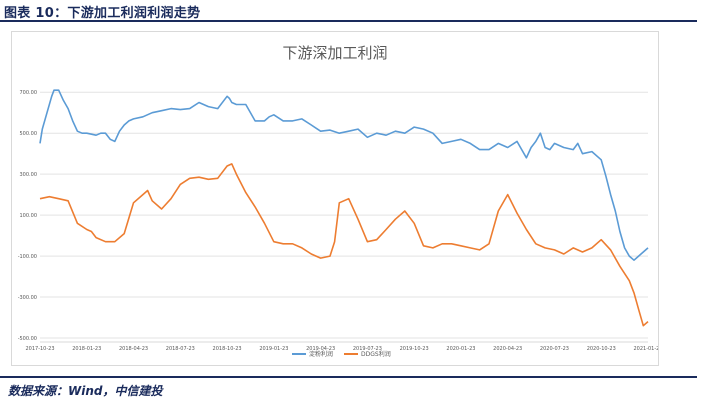  What do you see at coordinates (320, 349) in the screenshot?
I see `x-tick-label: 2019-04-23` at bounding box center [320, 349].